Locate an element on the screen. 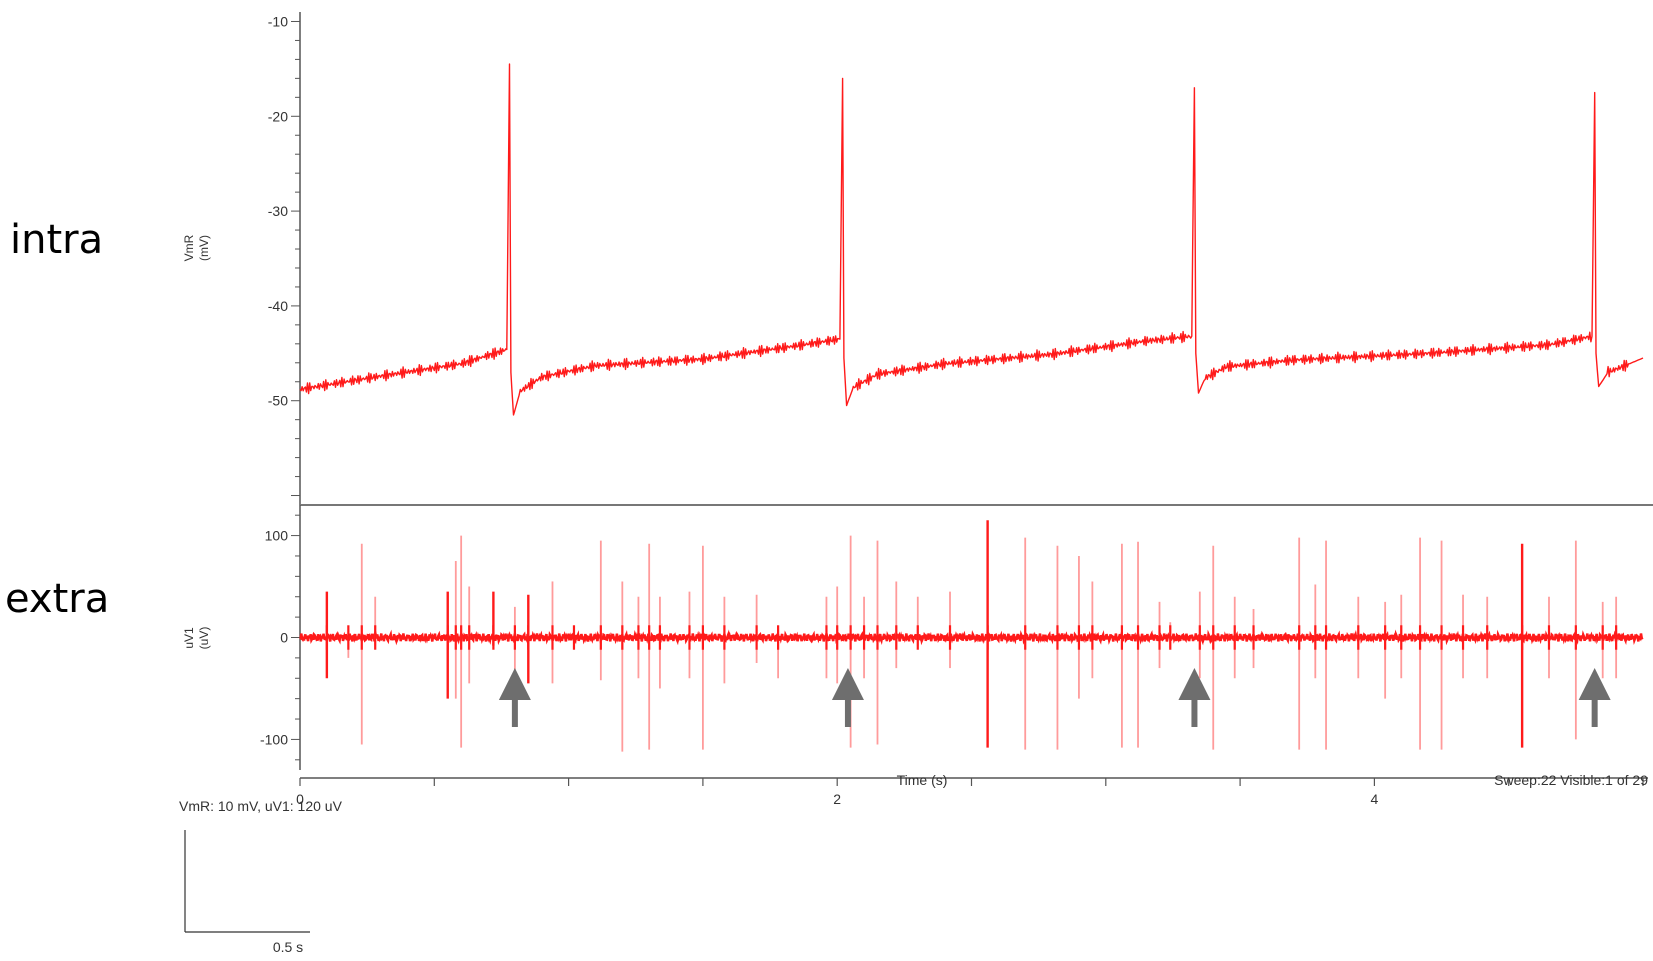  scale-text: VmR: 10 mV, uV1: 120 uV is located at coordinates (261, 806).